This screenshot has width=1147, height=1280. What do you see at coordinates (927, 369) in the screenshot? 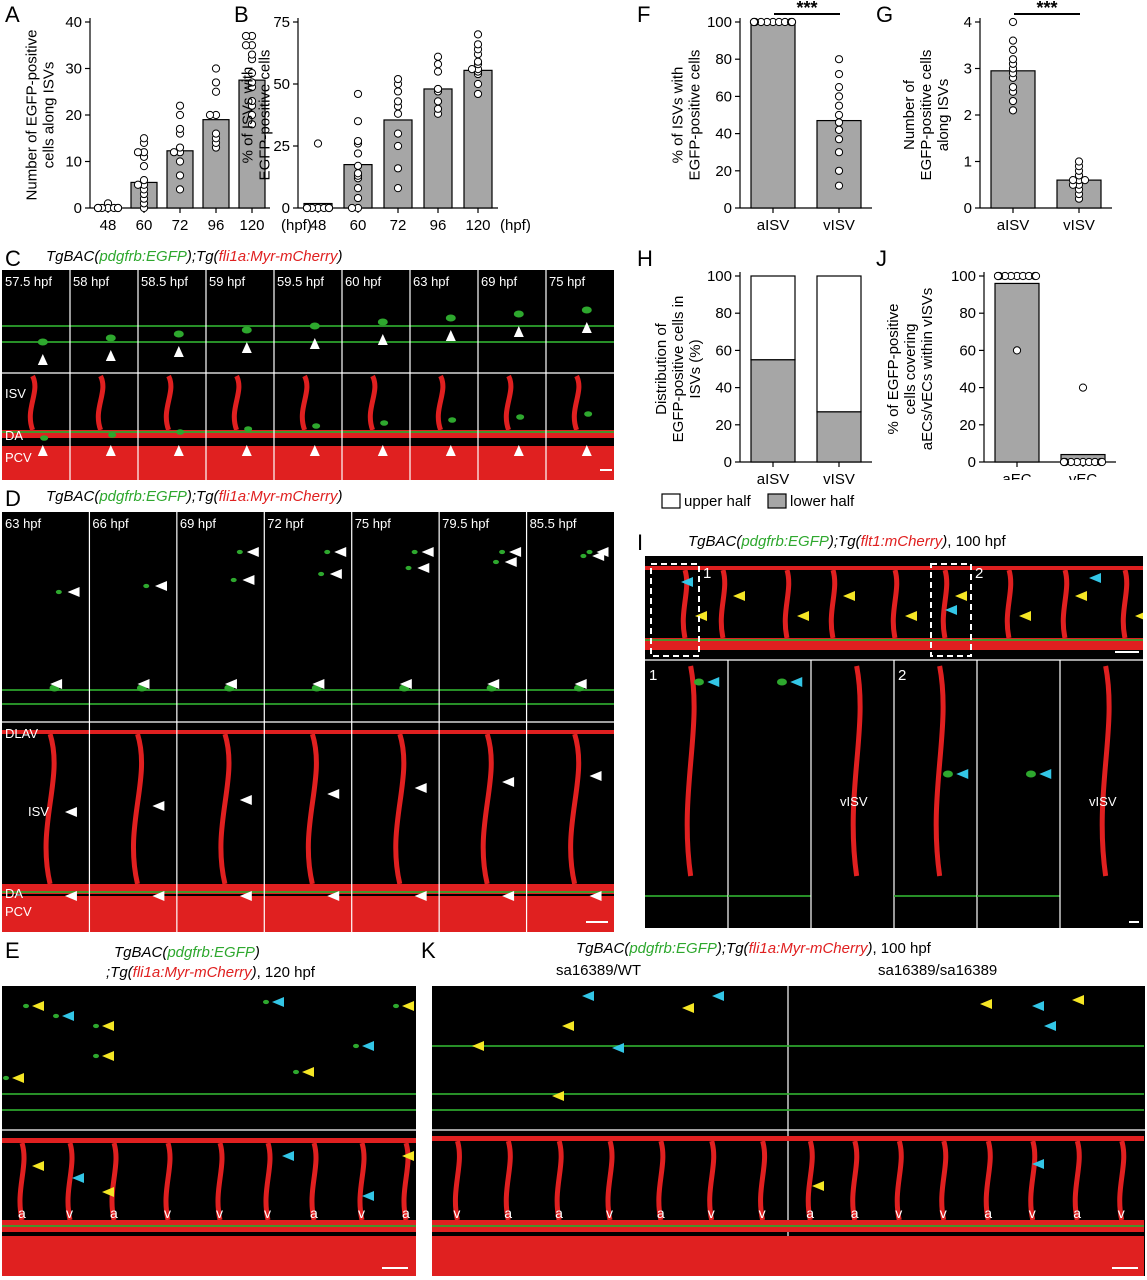
I see `y-axis-label-line: aECs/vECs within vISVs` at bounding box center [927, 369].